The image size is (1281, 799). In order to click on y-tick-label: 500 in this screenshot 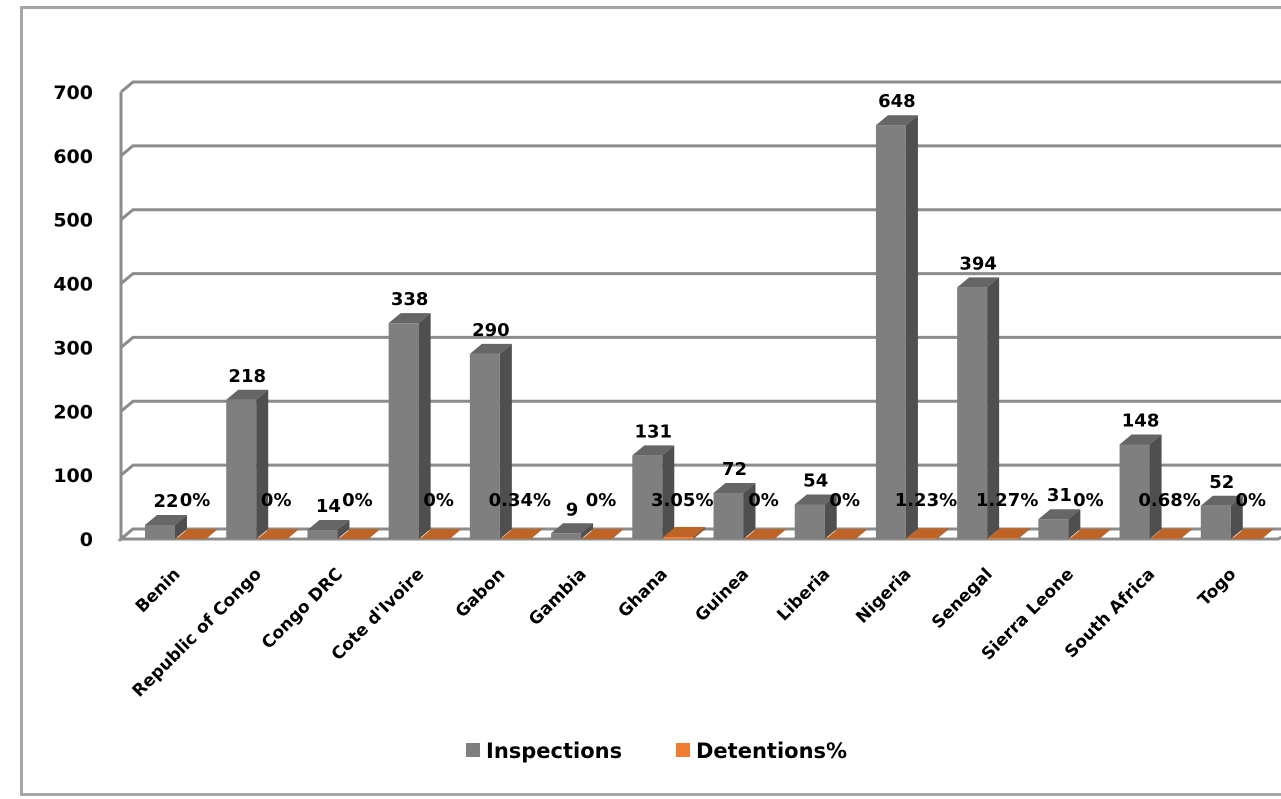, I will do `click(73, 221)`.